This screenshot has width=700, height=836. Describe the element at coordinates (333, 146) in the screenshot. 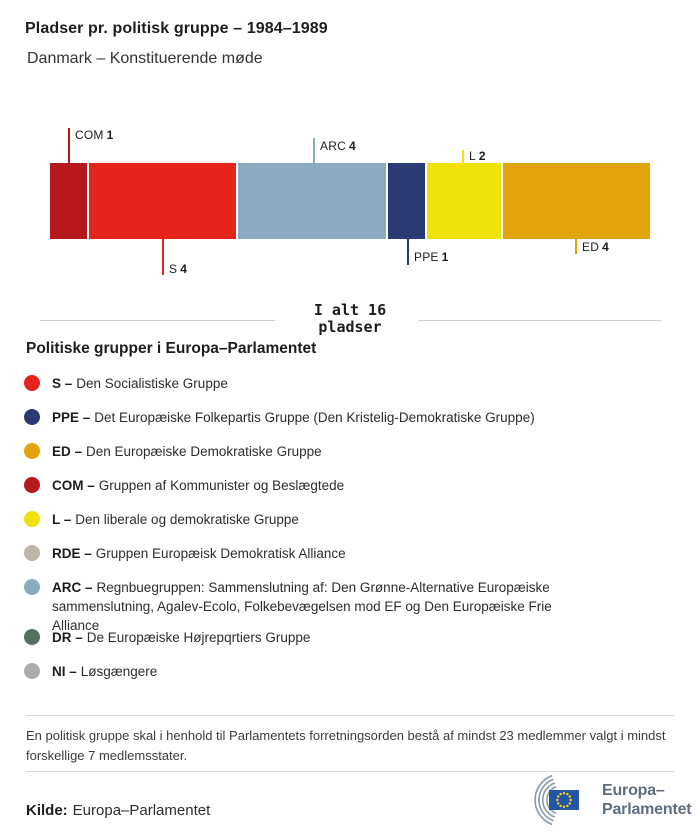

I see `group-code: ARC` at that location.